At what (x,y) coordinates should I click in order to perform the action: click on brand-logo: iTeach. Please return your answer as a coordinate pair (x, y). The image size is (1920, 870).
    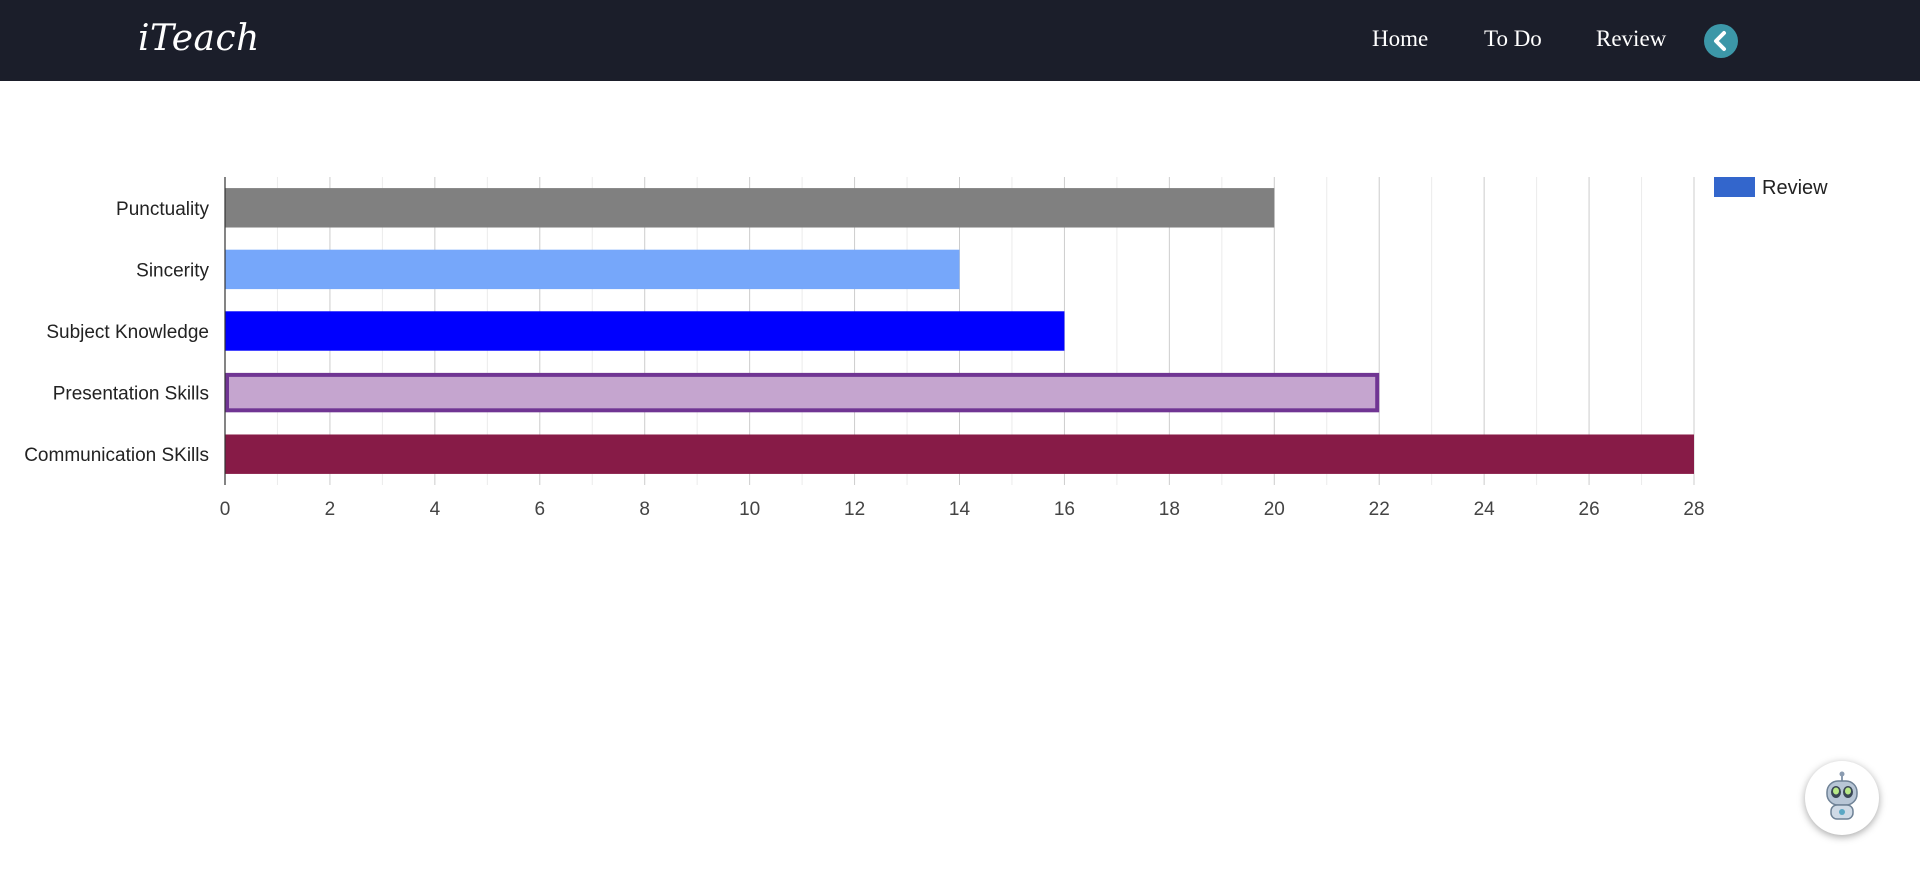
    Looking at the image, I should click on (199, 38).